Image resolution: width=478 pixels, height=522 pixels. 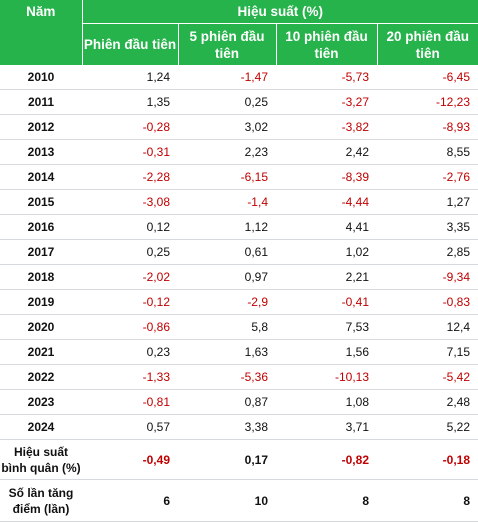 I want to click on year-cell: 2019, so click(x=41, y=302).